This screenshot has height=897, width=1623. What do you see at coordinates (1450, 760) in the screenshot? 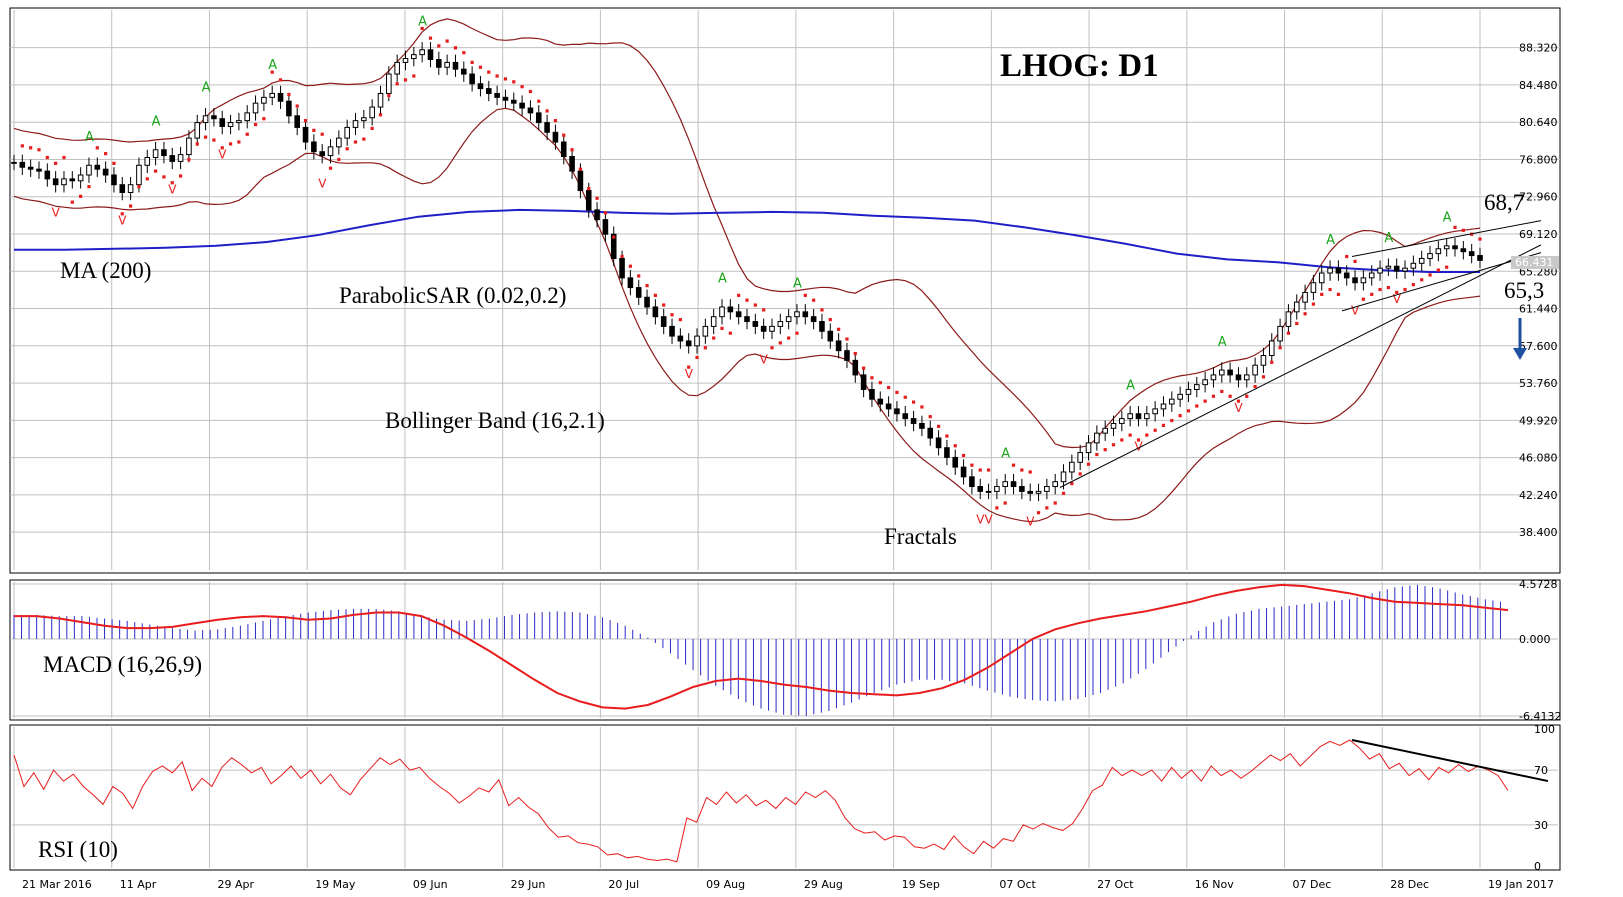
I see `rsi-trendline` at bounding box center [1450, 760].